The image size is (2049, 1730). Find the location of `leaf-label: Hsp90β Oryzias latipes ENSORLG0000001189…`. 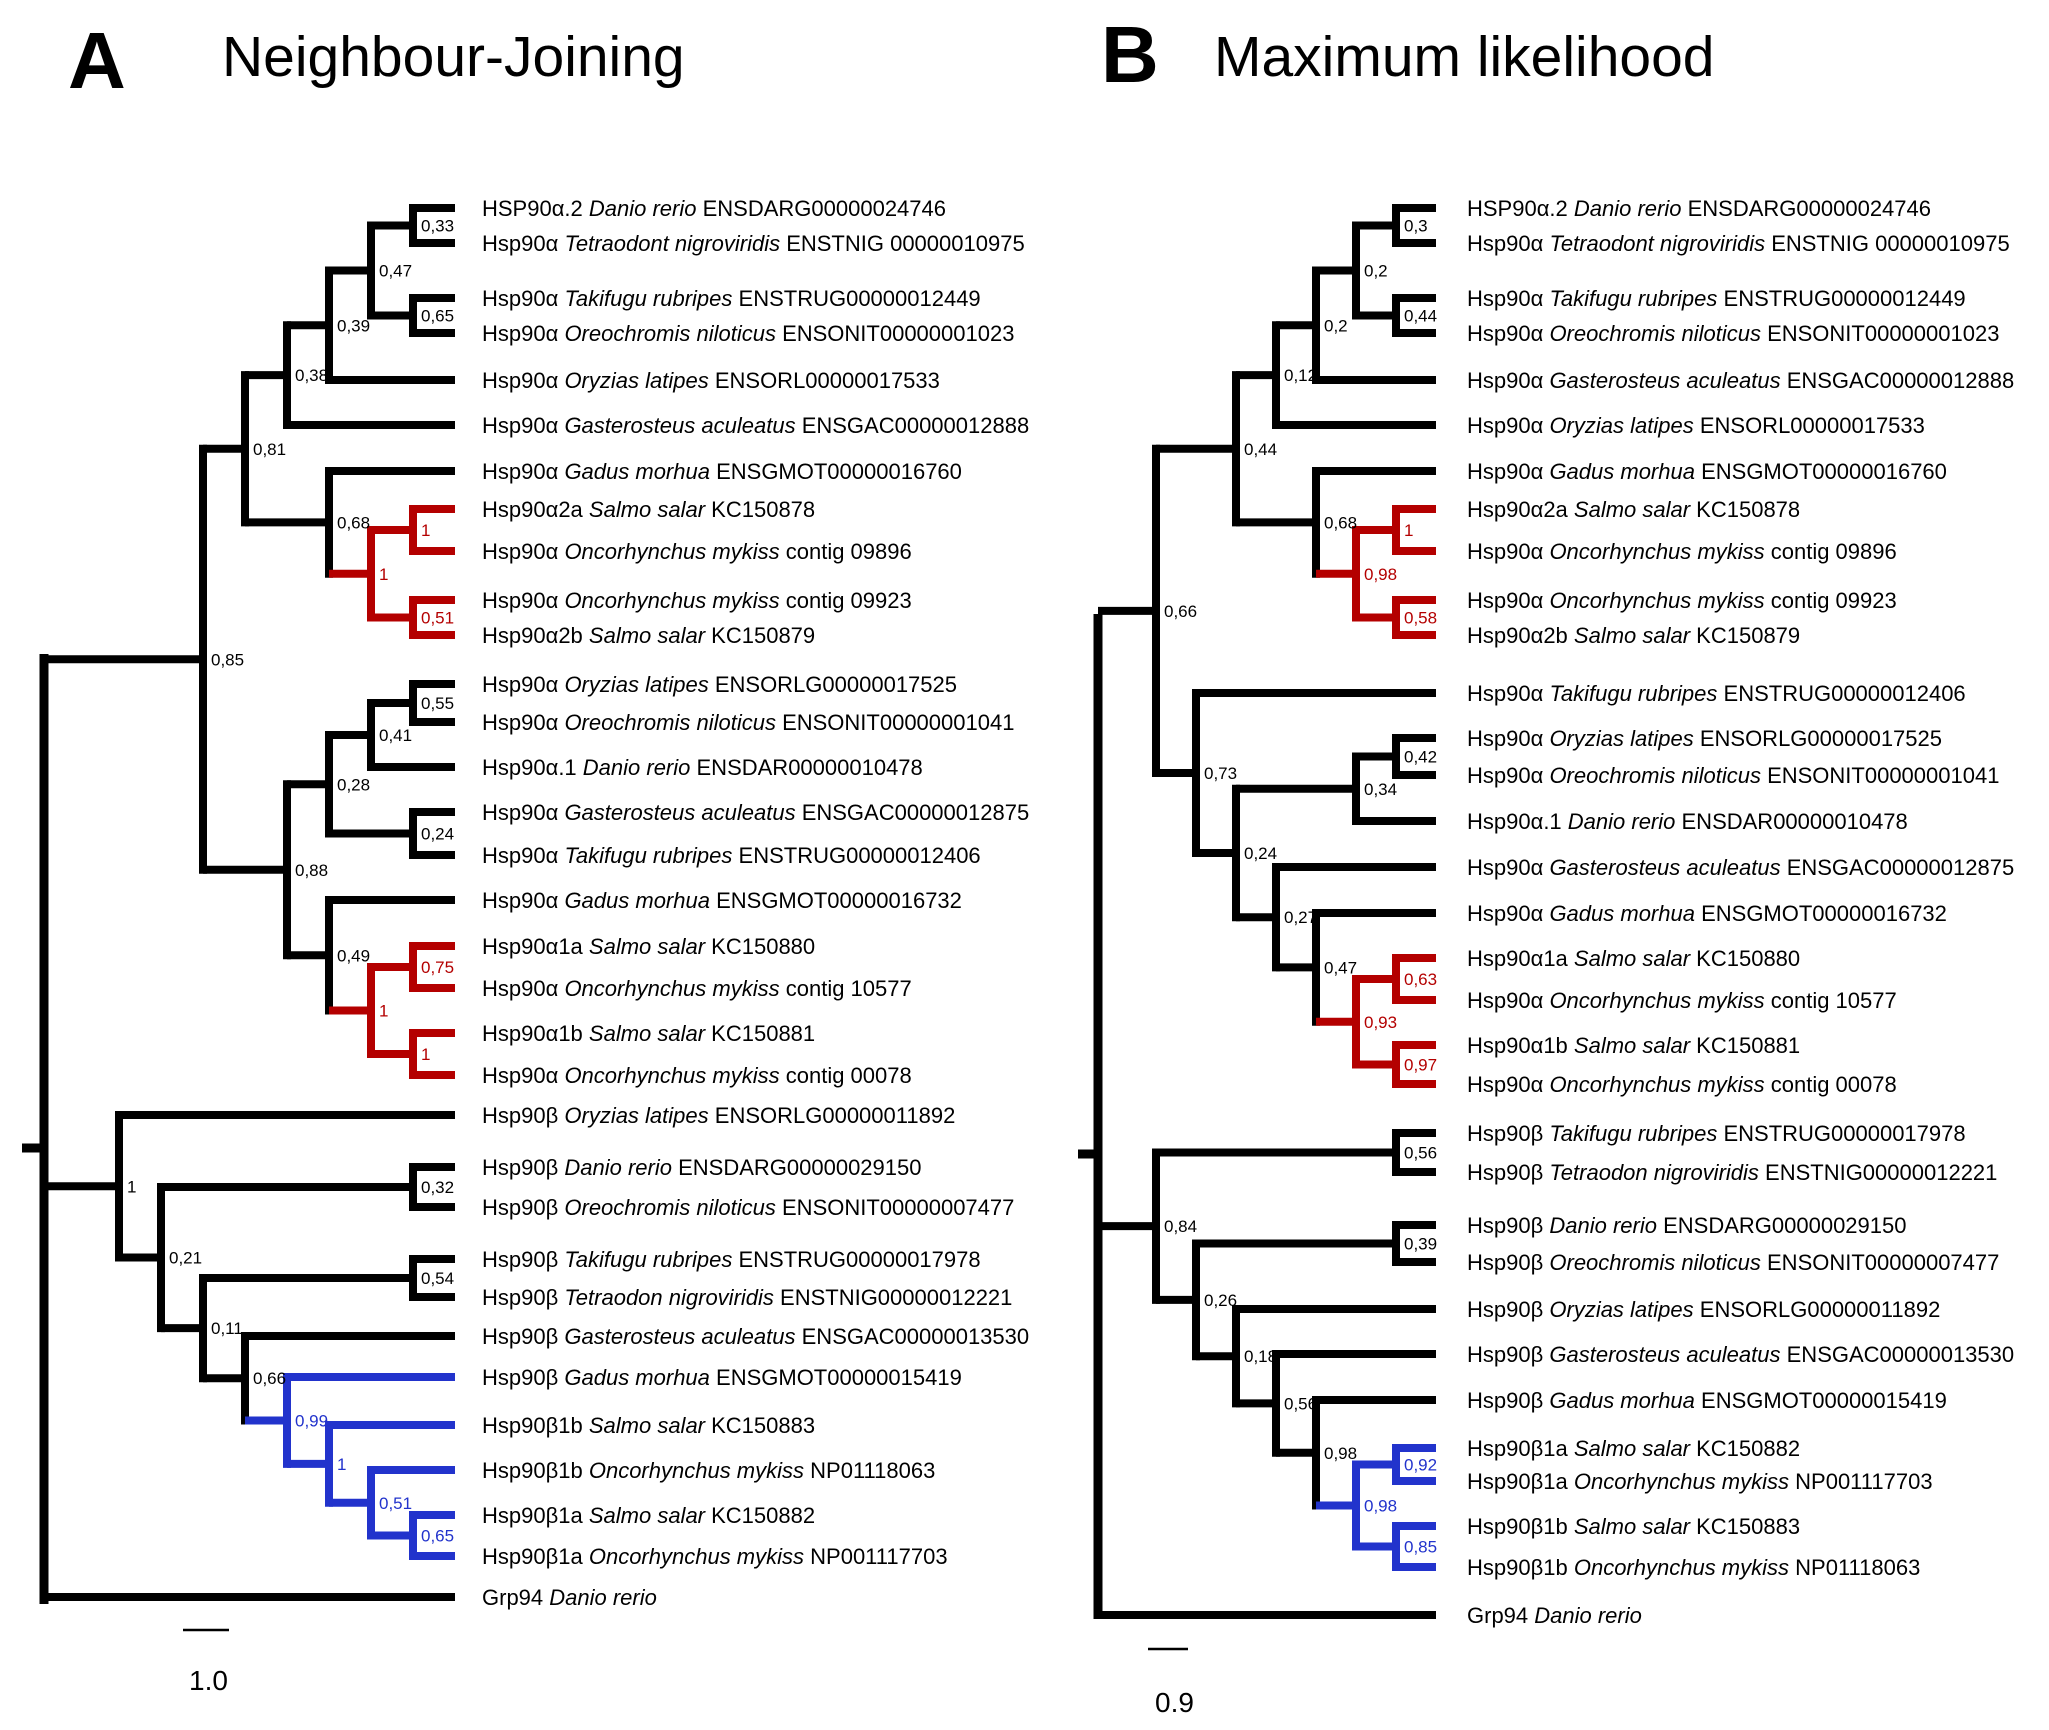

leaf-label: Hsp90β Oryzias latipes ENSORLG0000001189… is located at coordinates (1703, 1309).